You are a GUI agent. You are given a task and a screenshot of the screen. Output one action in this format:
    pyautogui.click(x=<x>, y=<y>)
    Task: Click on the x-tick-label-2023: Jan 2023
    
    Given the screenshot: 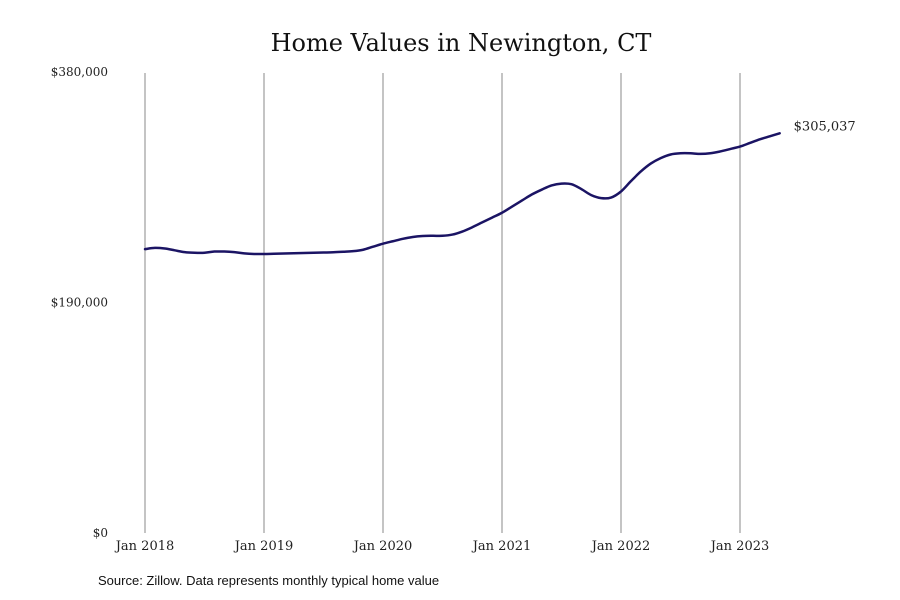 What is the action you would take?
    pyautogui.click(x=739, y=546)
    